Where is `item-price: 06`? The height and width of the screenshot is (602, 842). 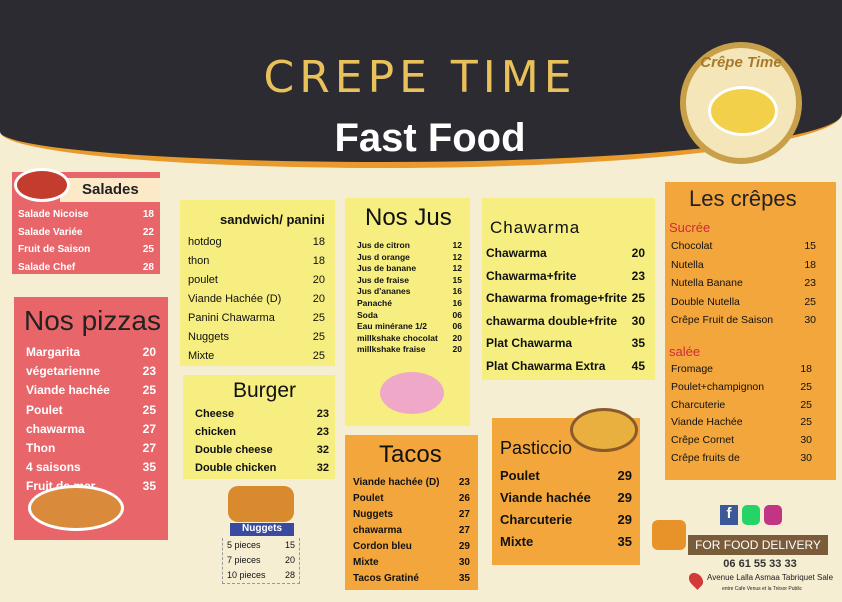
item-price: 06 is located at coordinates (457, 314).